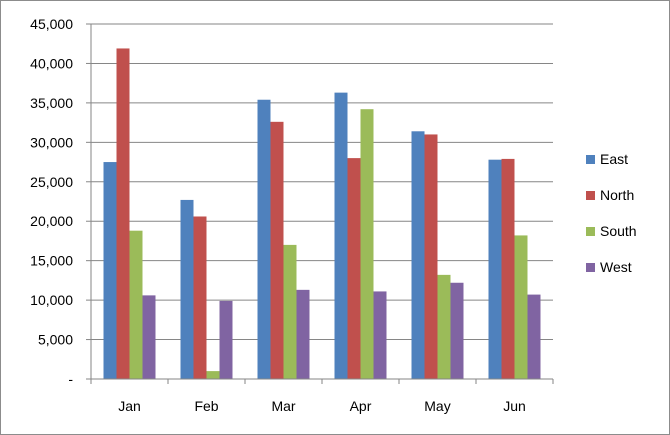  What do you see at coordinates (457, 330) in the screenshot?
I see `bar-west-may` at bounding box center [457, 330].